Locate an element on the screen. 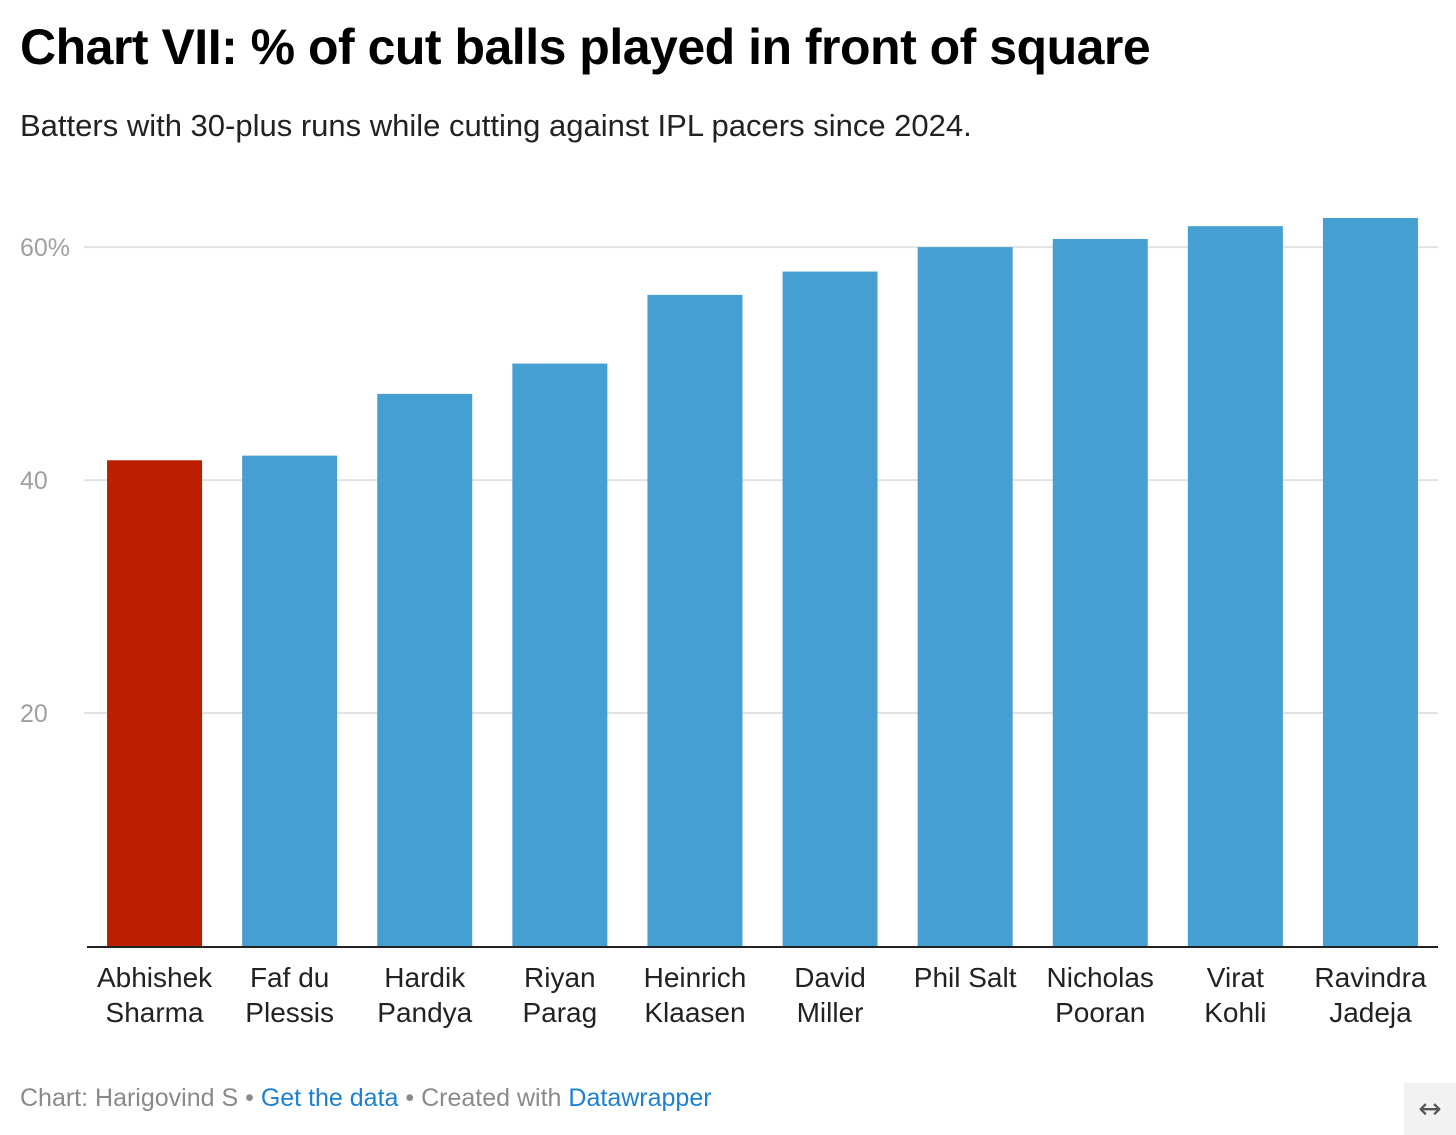 The image size is (1456, 1135). category-label: Nicholas Pooran is located at coordinates (1100, 995).